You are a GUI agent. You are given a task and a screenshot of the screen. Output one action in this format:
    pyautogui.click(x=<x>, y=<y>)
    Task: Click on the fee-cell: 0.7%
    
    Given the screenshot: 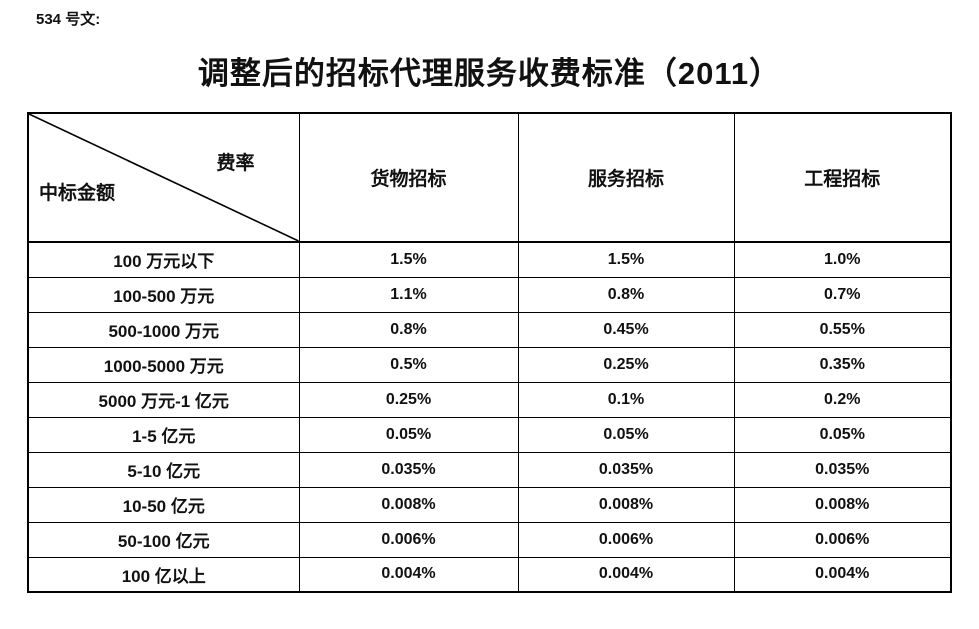 What is the action you would take?
    pyautogui.click(x=842, y=294)
    